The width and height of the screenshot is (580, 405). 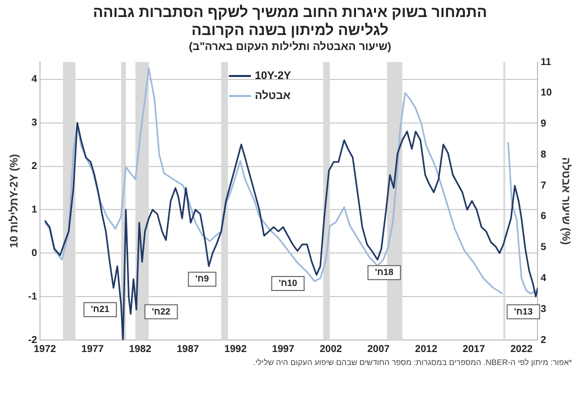 What do you see at coordinates (543, 154) in the screenshot?
I see `y2-tick-label: 8` at bounding box center [543, 154].